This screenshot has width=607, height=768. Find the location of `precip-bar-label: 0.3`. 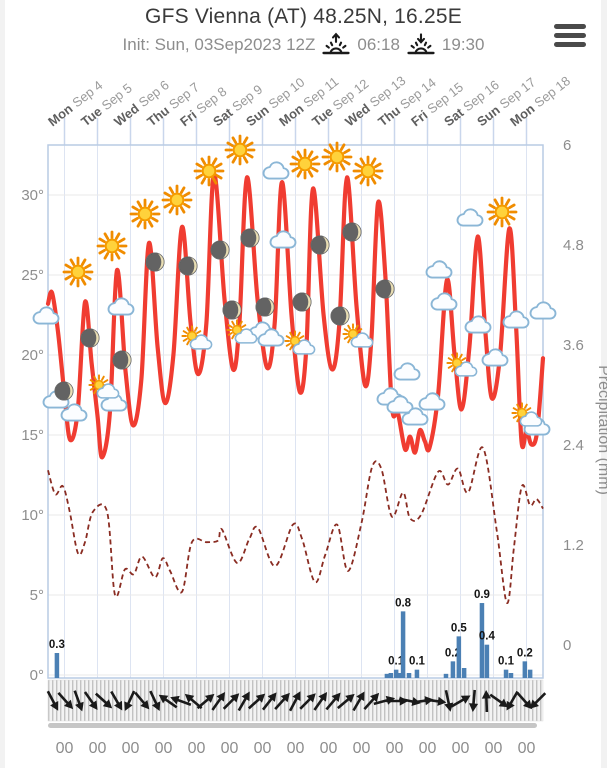

precip-bar-label: 0.3 is located at coordinates (57, 645).